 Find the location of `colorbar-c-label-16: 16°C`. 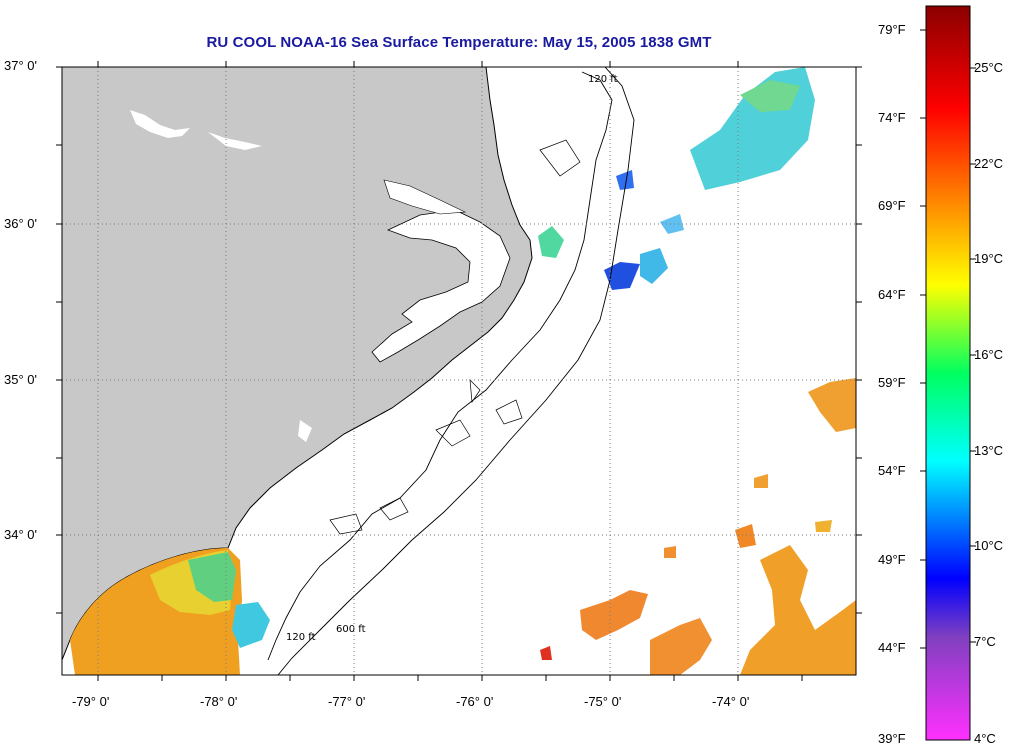

colorbar-c-label-16: 16°C is located at coordinates (989, 354).